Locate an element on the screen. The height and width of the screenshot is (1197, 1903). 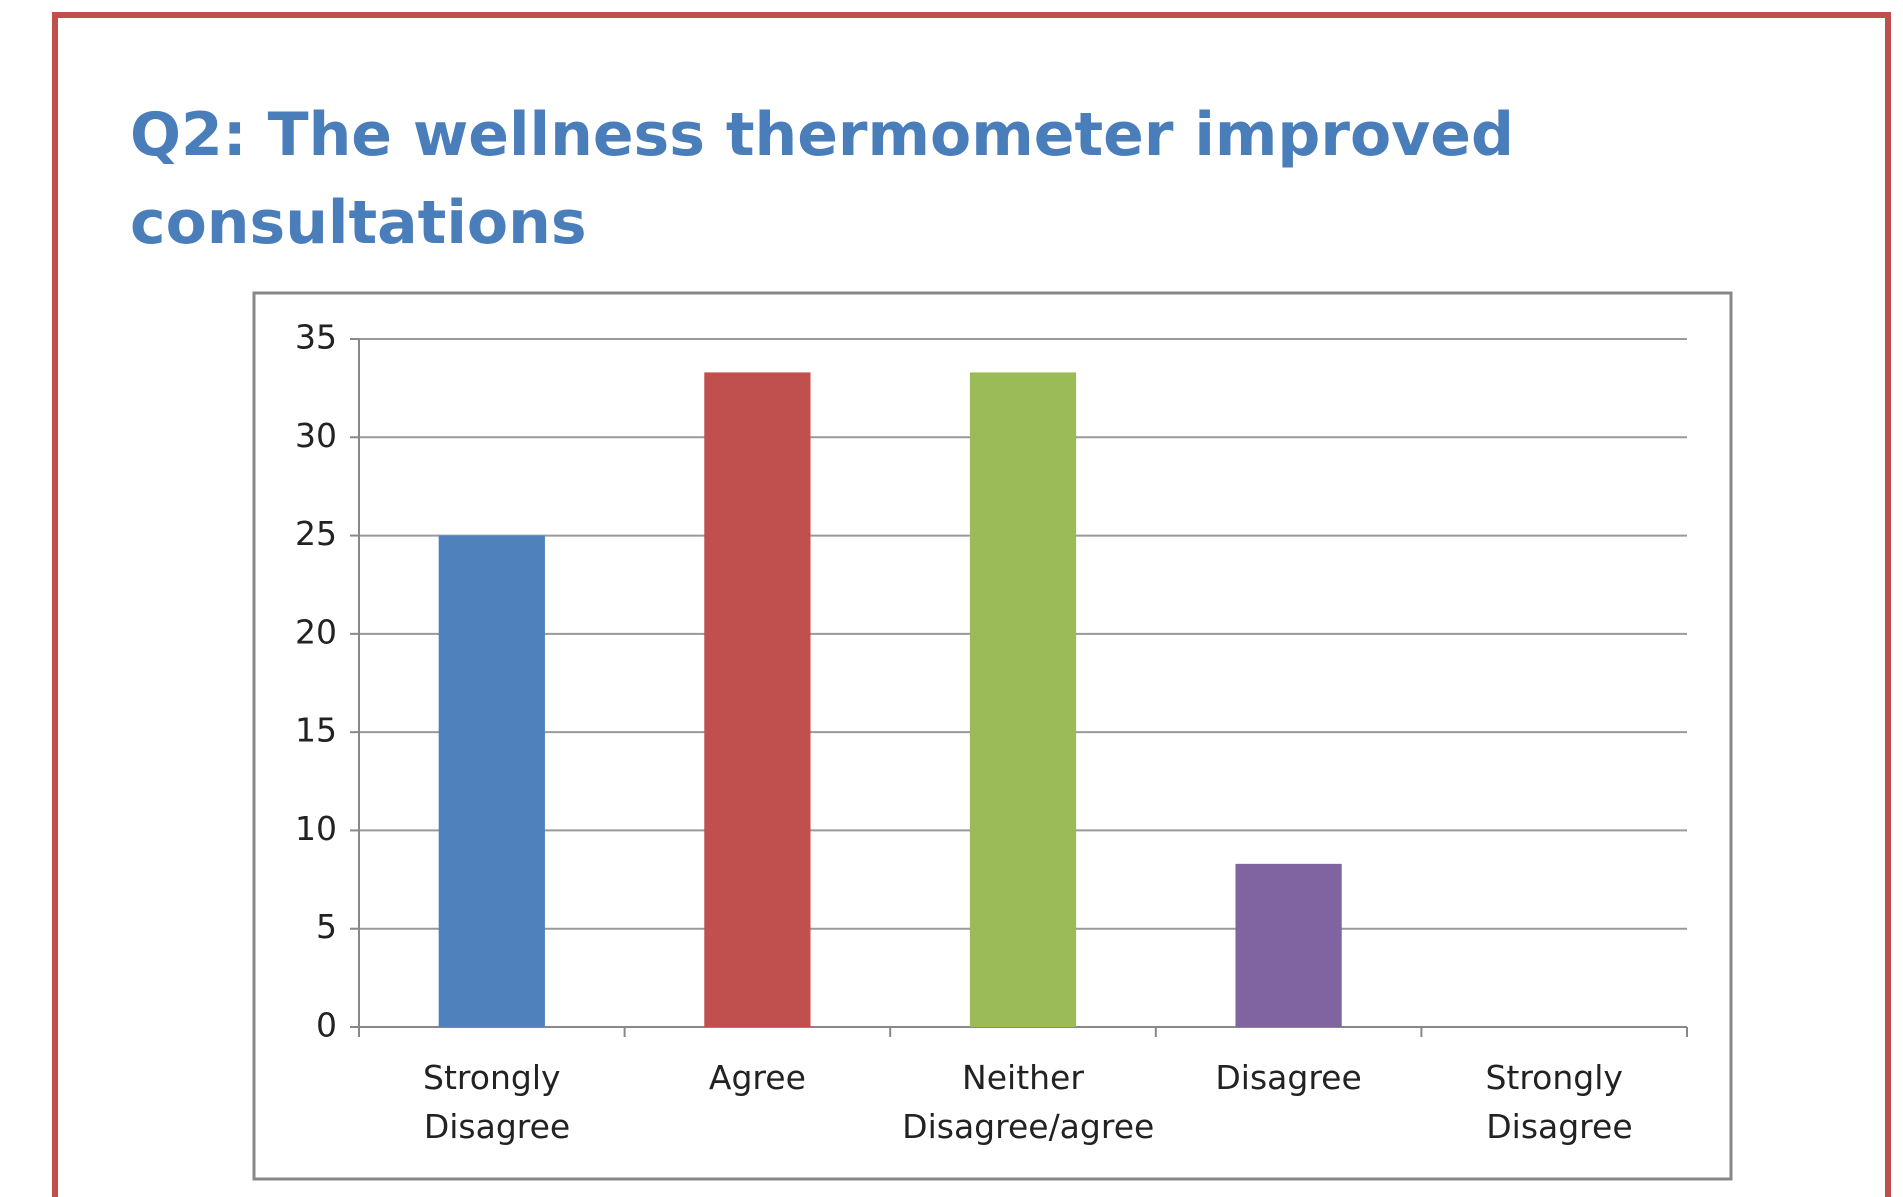
x-tick-label: Agree is located at coordinates (757, 1077).